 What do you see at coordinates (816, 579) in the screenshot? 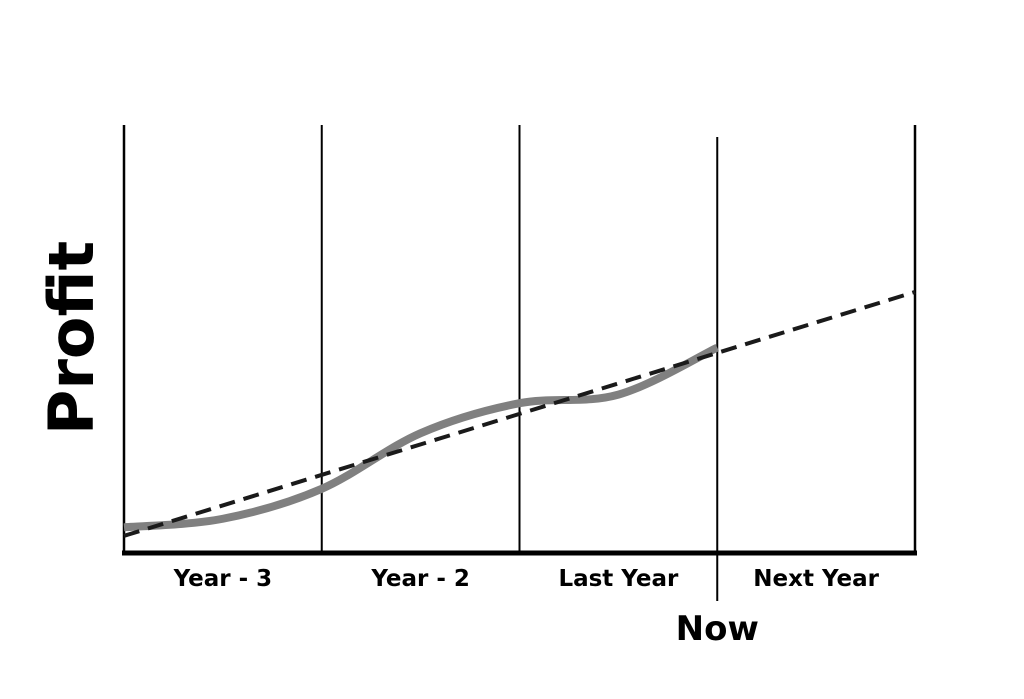
I see `x-tick-label: Next Year` at bounding box center [816, 579].